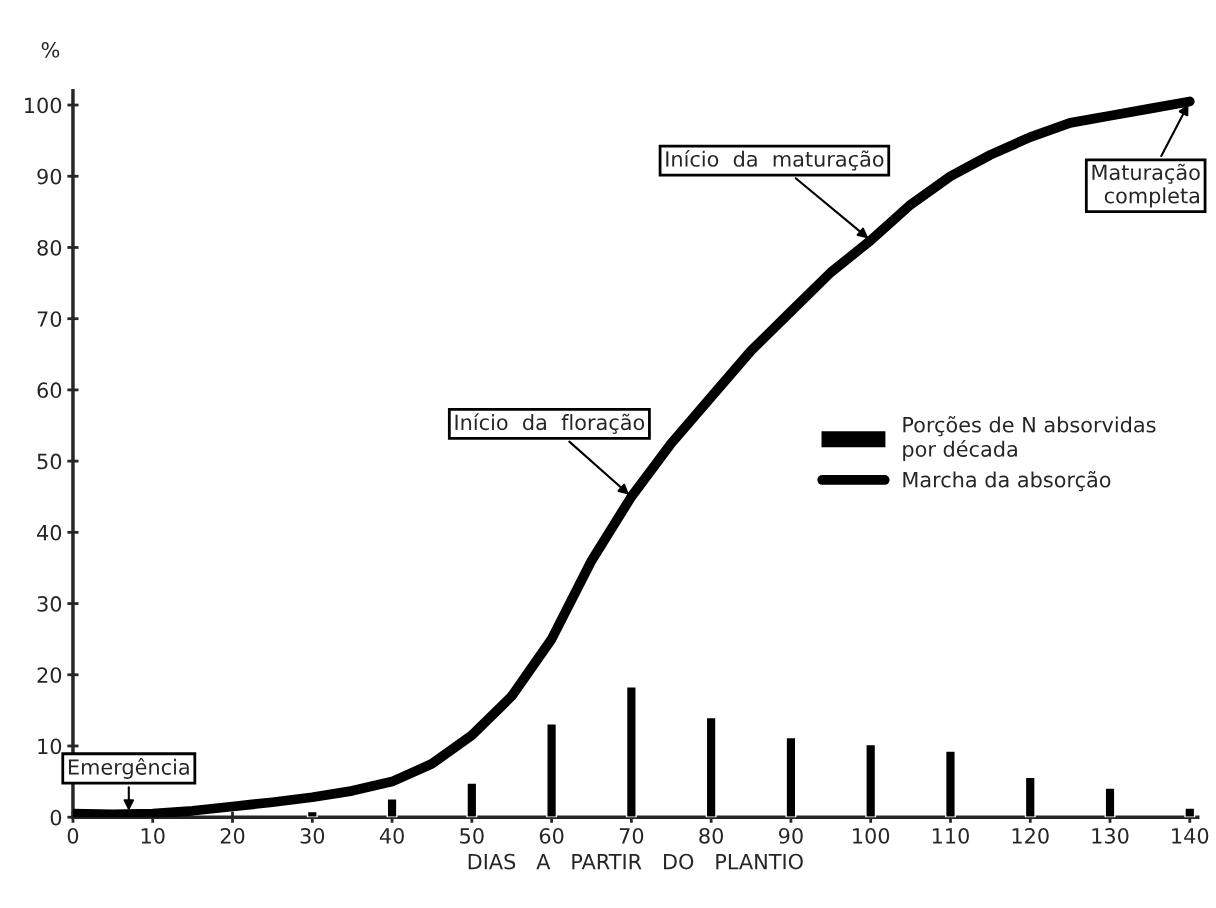 This screenshot has width=1216, height=908. What do you see at coordinates (1110, 835) in the screenshot?
I see `x-tick-label: 130` at bounding box center [1110, 835].